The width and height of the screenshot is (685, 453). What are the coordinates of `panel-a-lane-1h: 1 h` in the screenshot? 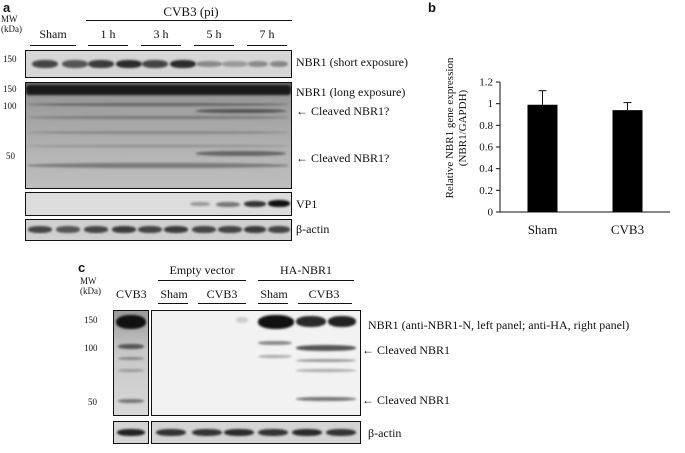 It's located at (108, 34).